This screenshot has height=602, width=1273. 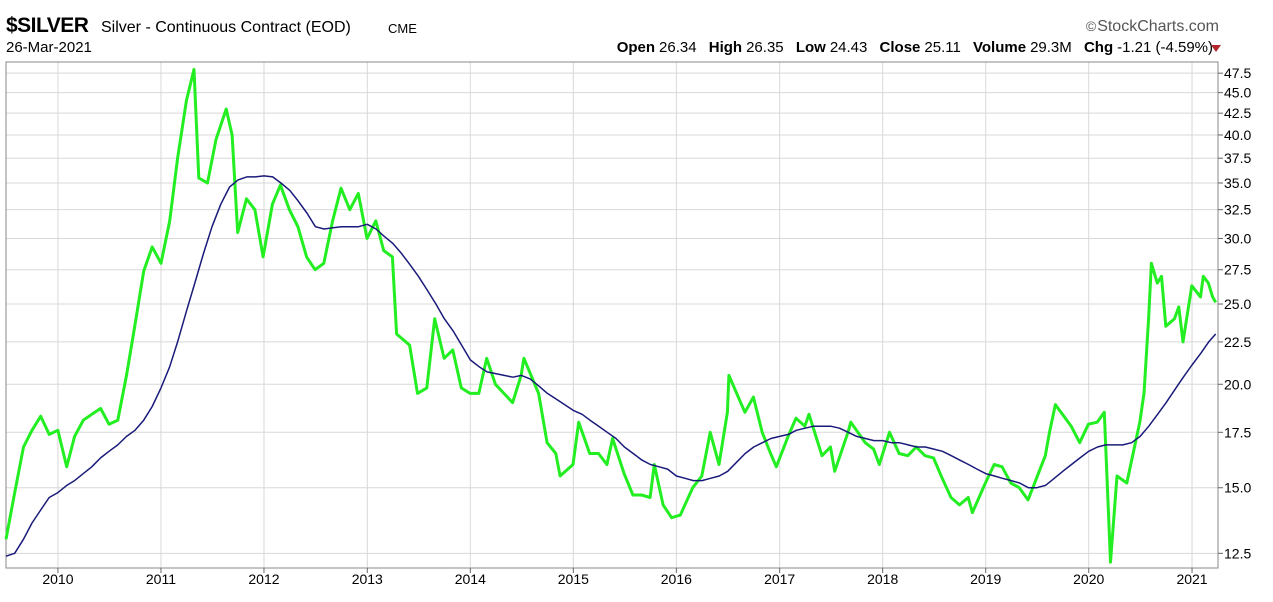 What do you see at coordinates (1237, 73) in the screenshot?
I see `y-tick-label: 47.5` at bounding box center [1237, 73].